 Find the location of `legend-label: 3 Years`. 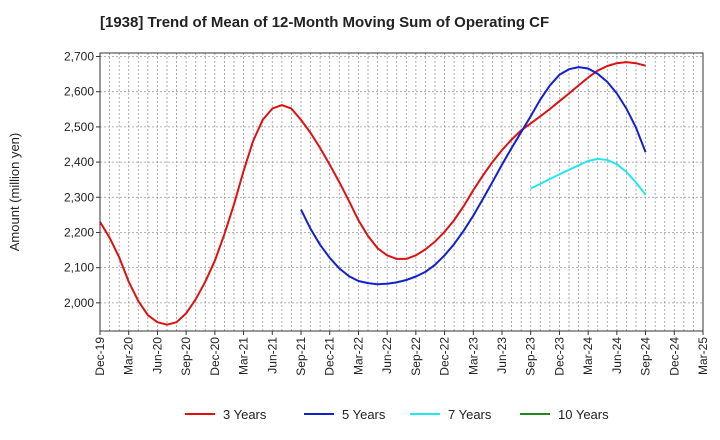

legend-label: 3 Years is located at coordinates (245, 414).